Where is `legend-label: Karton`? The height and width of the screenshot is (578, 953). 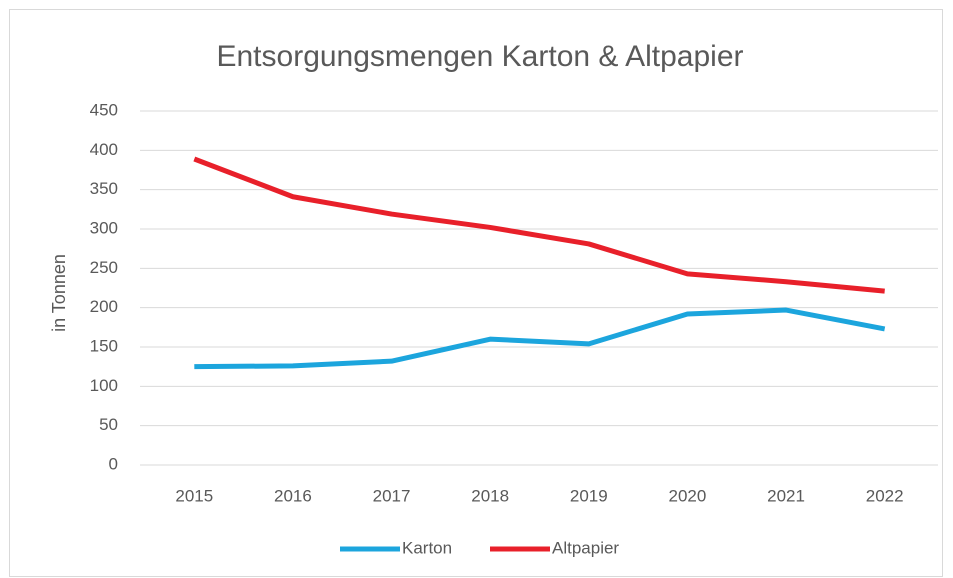 legend-label: Karton is located at coordinates (427, 547).